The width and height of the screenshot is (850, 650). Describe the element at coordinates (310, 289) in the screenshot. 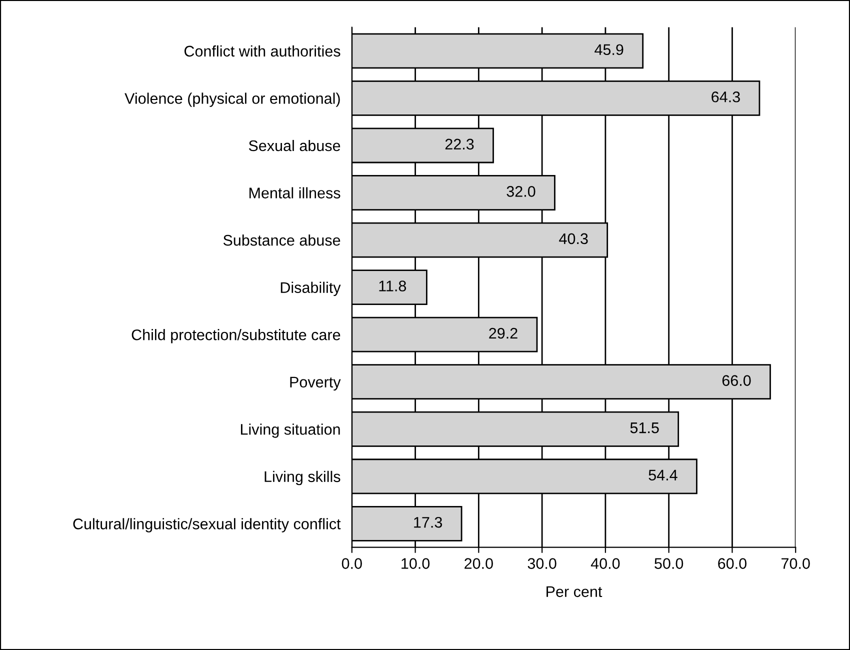

I see `y-tick-label: Disability` at that location.